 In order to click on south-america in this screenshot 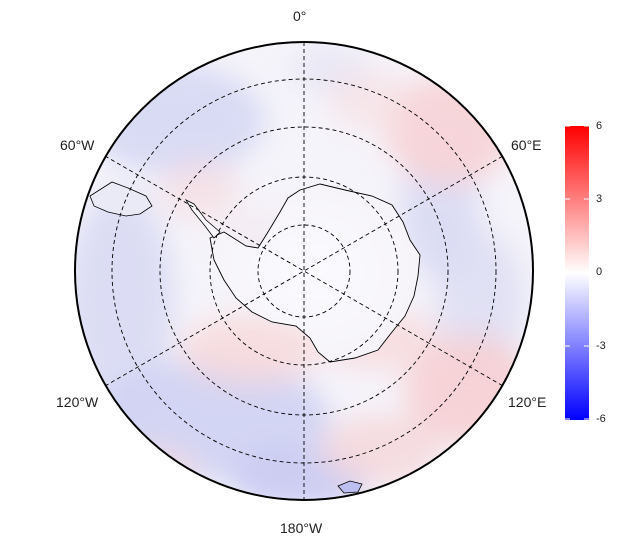, I will do `click(121, 199)`.